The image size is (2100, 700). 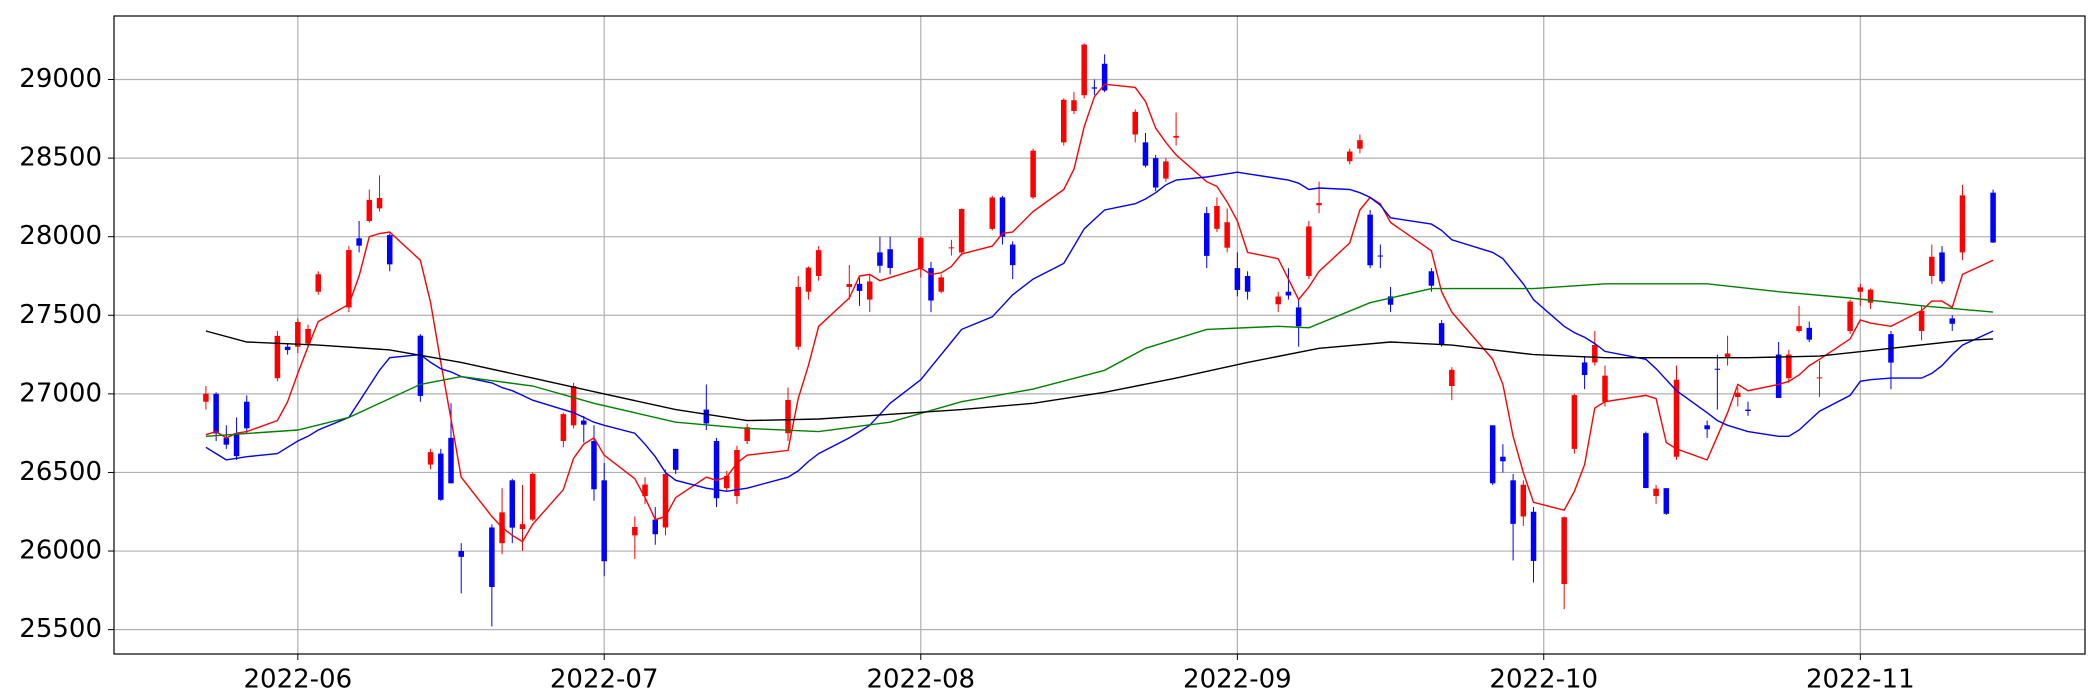 What do you see at coordinates (60, 315) in the screenshot?
I see `y-tick-label: 27500` at bounding box center [60, 315].